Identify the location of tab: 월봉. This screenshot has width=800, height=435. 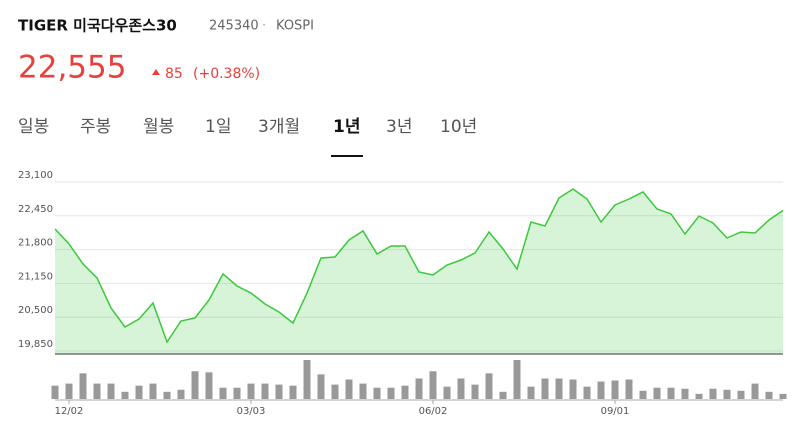
(158, 127).